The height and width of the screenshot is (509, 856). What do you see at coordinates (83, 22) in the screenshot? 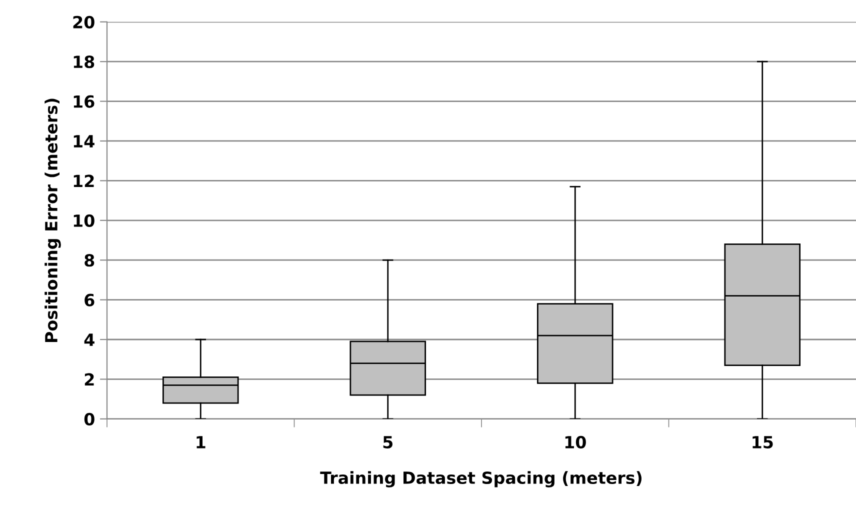
I see `y-tick-label: 20` at bounding box center [83, 22].